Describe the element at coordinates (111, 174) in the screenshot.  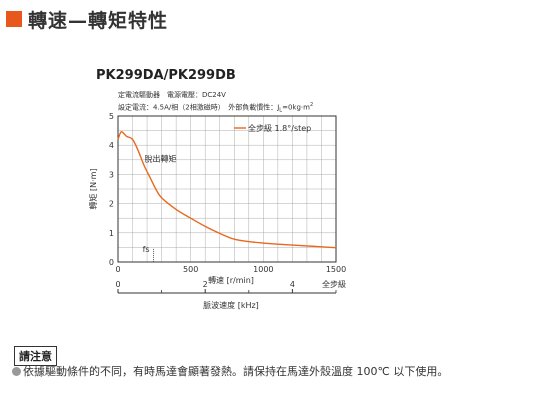
I see `y-tick-label: 3` at that location.